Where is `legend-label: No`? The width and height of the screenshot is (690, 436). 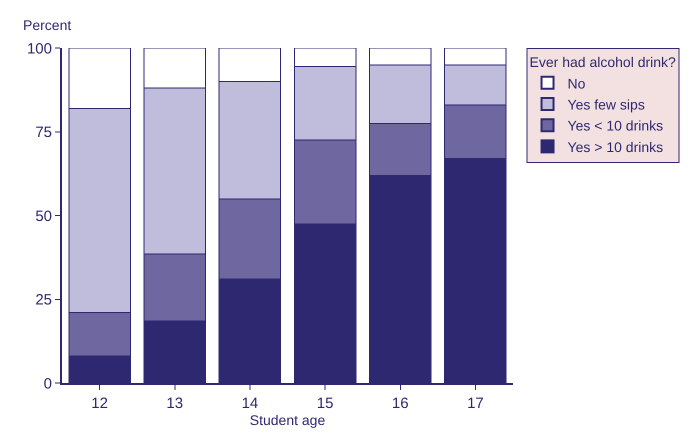
legend-label: No is located at coordinates (577, 83).